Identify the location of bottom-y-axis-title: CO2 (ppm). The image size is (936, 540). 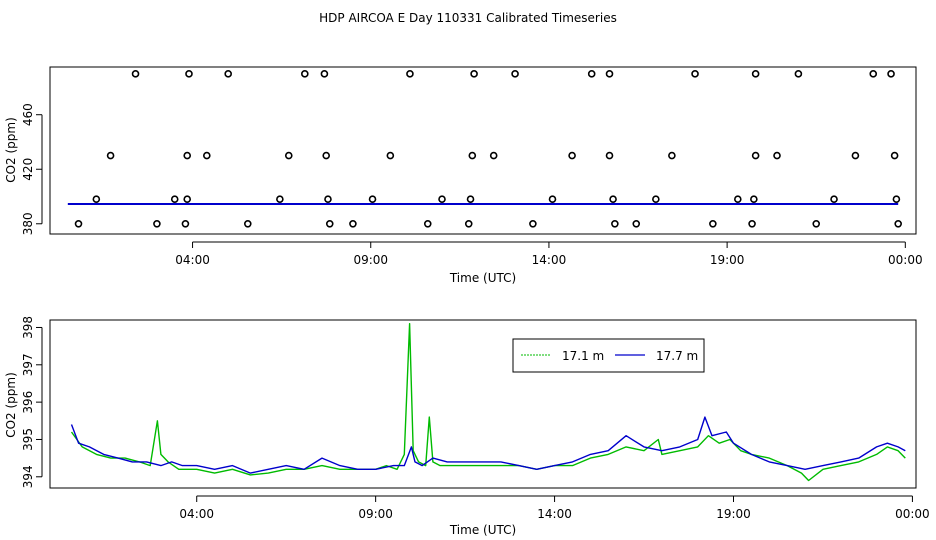
(11, 405).